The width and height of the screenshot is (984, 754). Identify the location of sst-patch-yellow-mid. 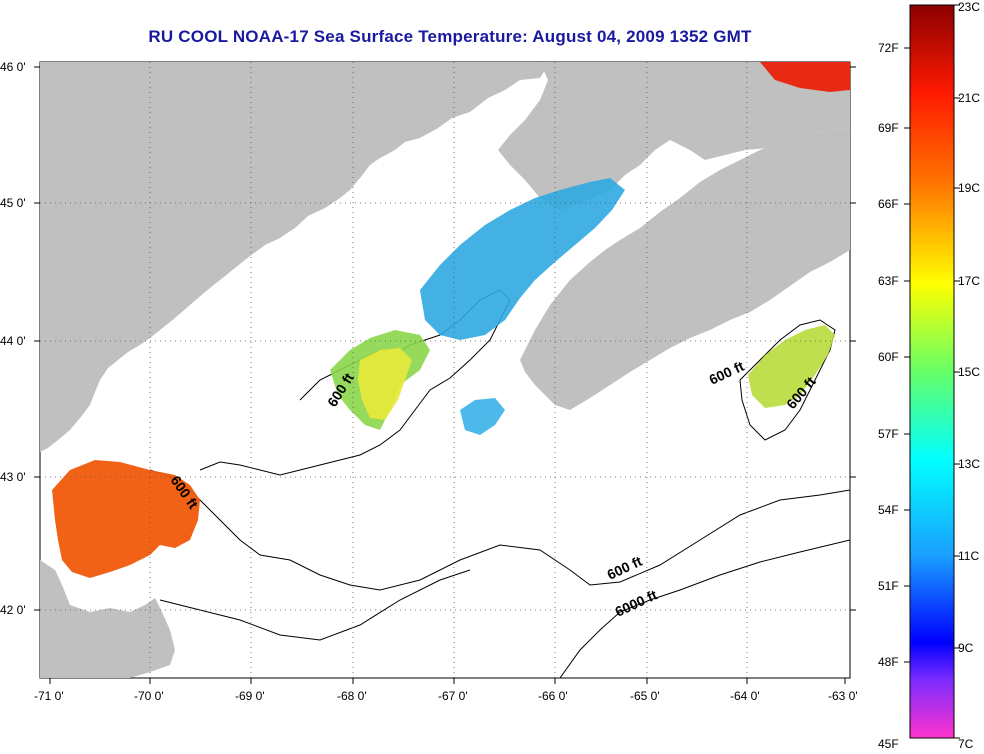
(385, 384).